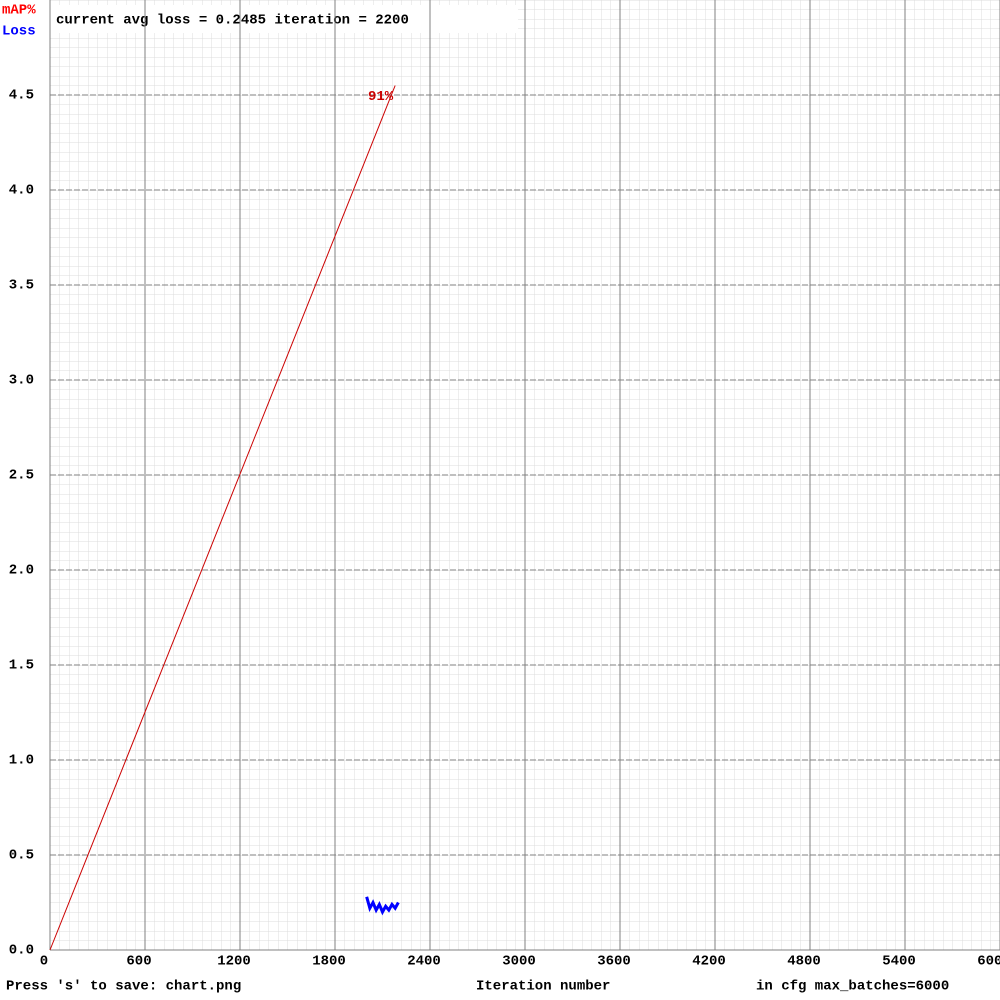 This screenshot has width=1000, height=1000. I want to click on x-tick-label: 0, so click(44, 962).